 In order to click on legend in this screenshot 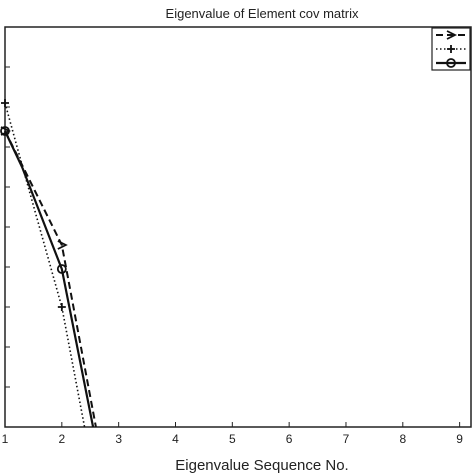, I will do `click(451, 49)`.